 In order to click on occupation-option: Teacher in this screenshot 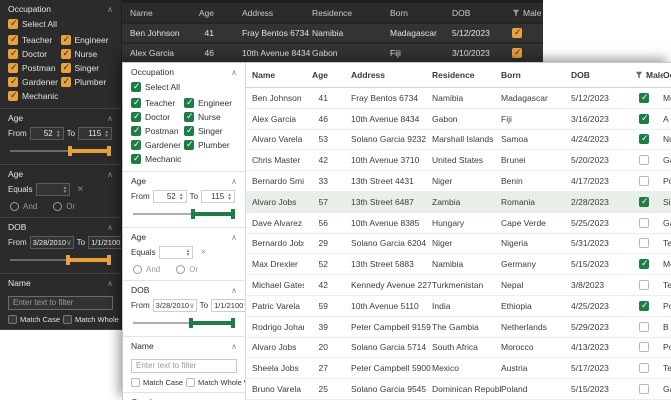, I will do `click(34, 40)`.